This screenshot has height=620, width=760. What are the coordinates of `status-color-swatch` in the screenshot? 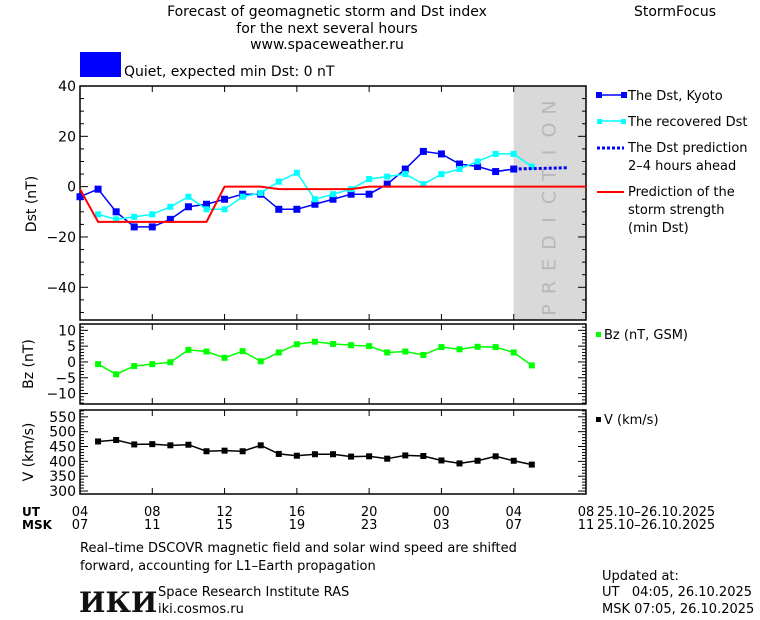 It's located at (100, 64).